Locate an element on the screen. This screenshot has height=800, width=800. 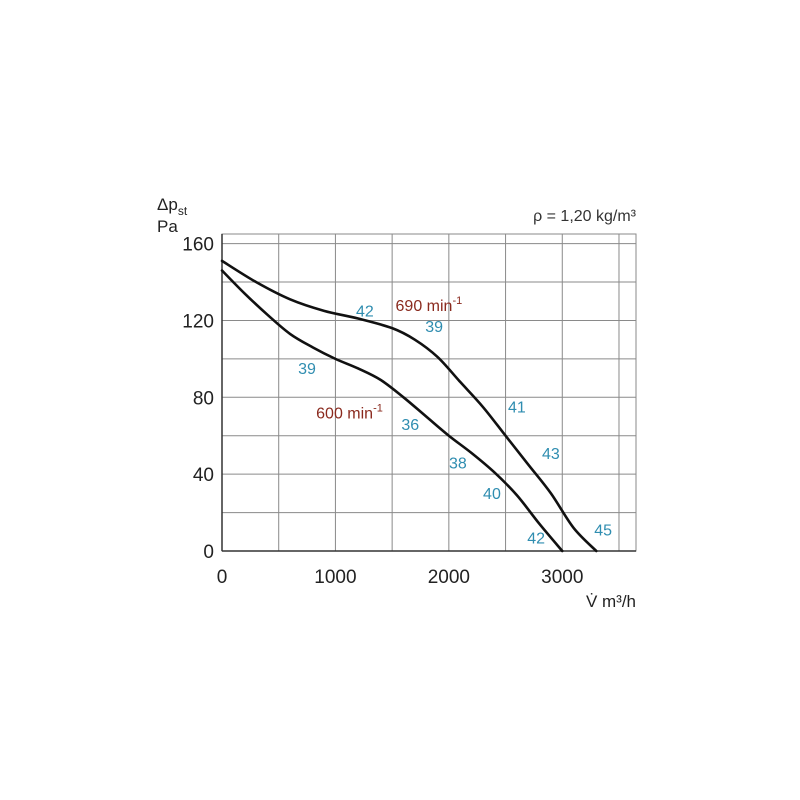
noise-level-label: 38 is located at coordinates (458, 463).